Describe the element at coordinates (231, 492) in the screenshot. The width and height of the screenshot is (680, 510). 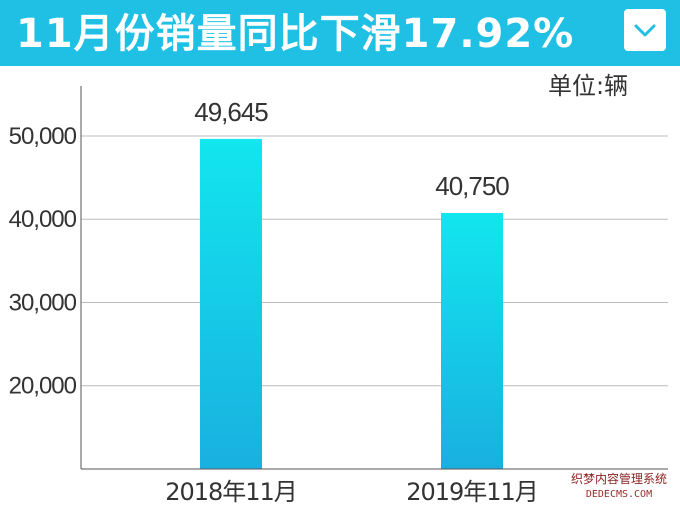
I see `x-category-label: 2018年11月` at that location.